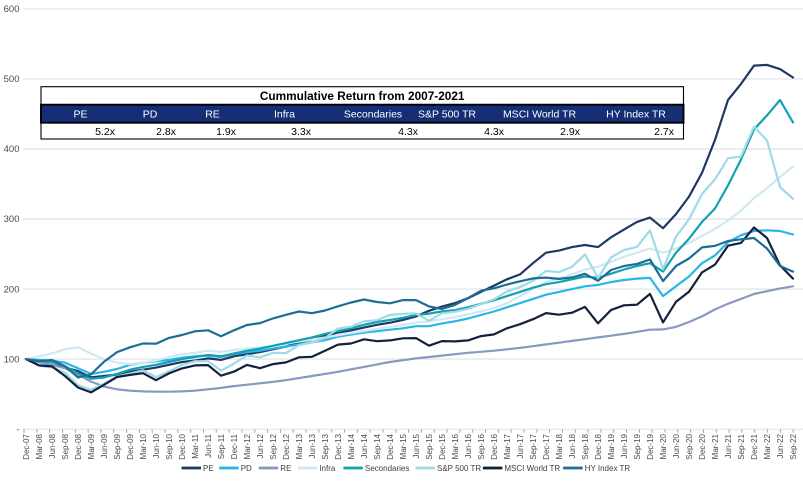 The image size is (803, 486). I want to click on svg-text: Mar-20, so click(663, 446).